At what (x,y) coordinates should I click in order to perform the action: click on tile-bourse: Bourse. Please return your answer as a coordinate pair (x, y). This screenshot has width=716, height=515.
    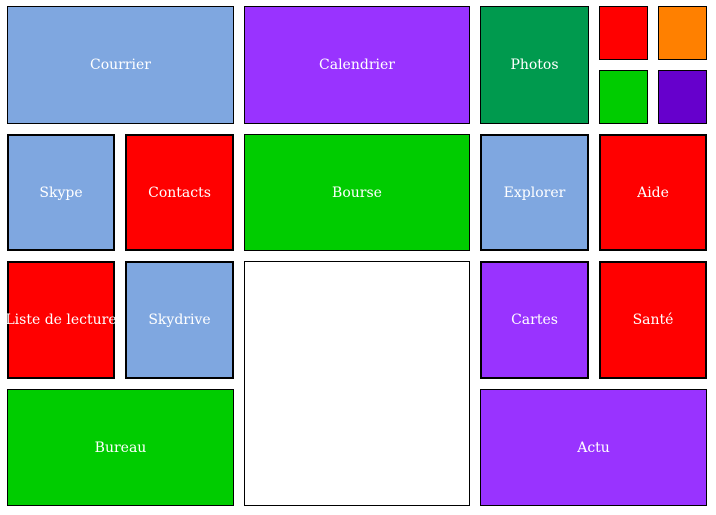
    Looking at the image, I should click on (357, 192).